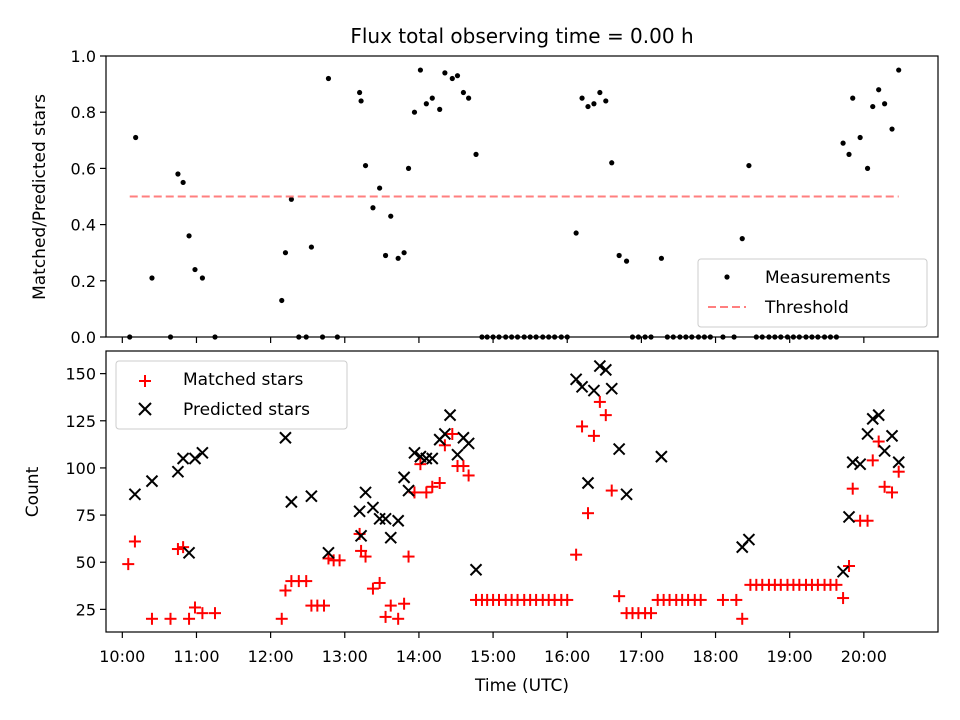 This screenshot has height=720, width=960. I want to click on y-tick-label: 75, so click(86, 515).